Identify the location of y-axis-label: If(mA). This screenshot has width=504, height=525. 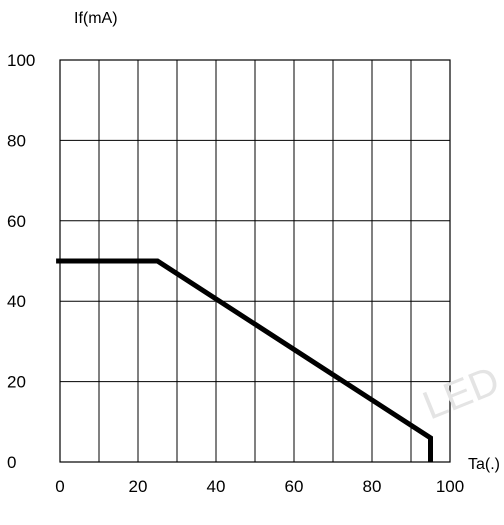
(96, 18).